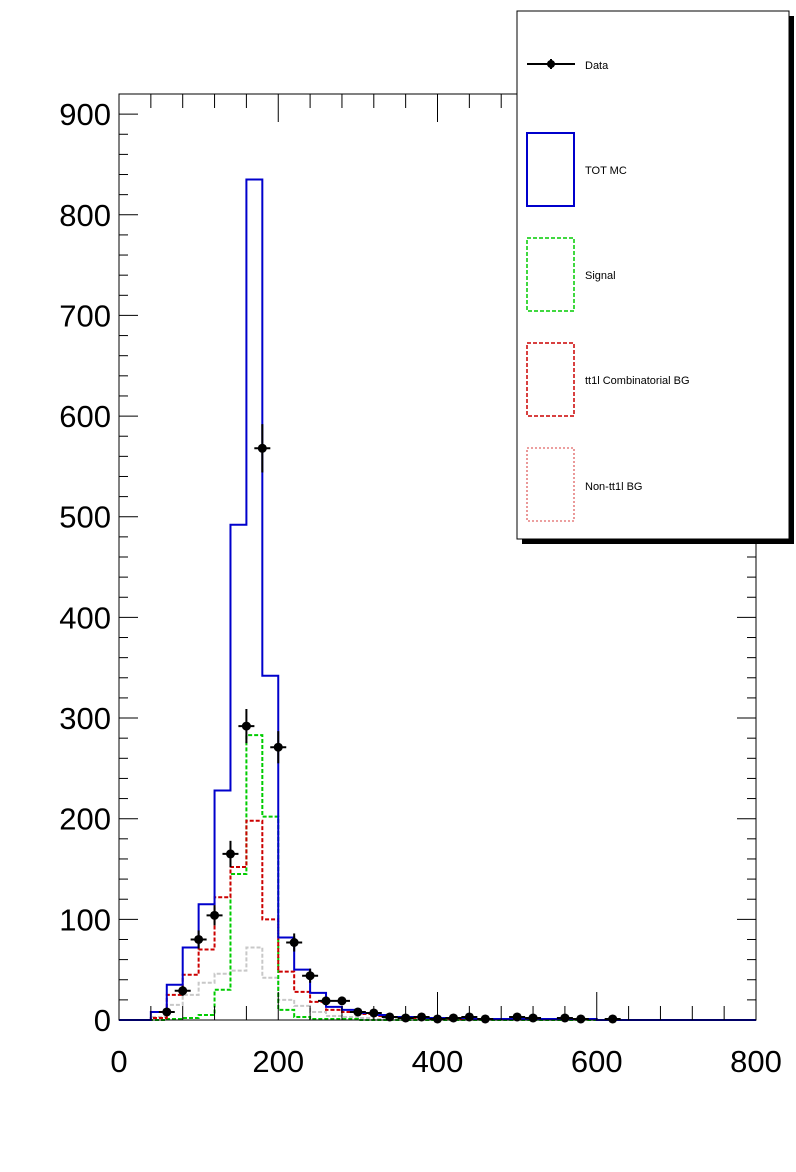  I want to click on y-tick-label: 900, so click(85, 114).